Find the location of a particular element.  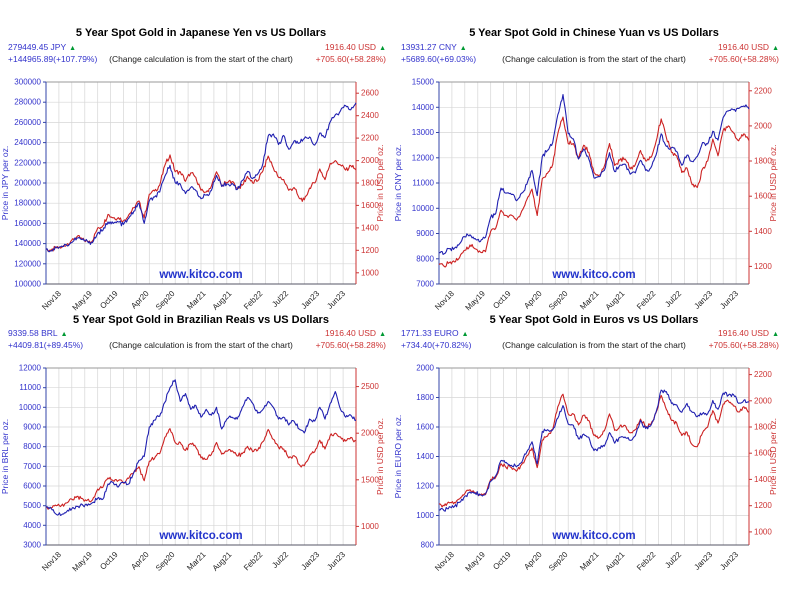

local-currency-value: 1771.33 EURO ▲ is located at coordinates (435, 333).